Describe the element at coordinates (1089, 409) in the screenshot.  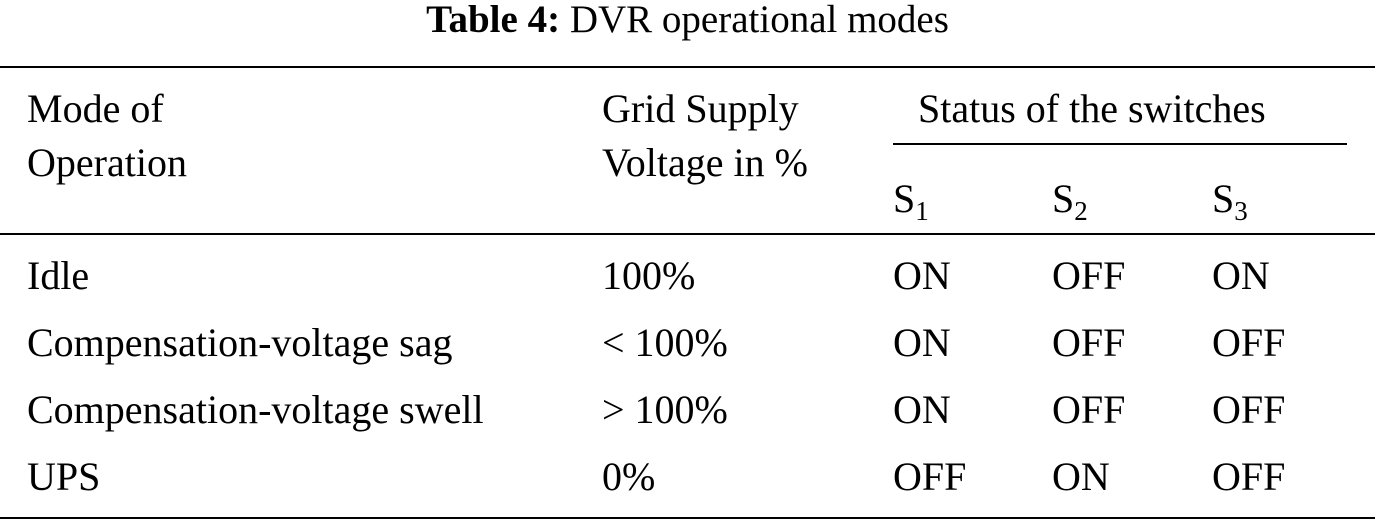
I see `row-3-s2: OFF` at that location.